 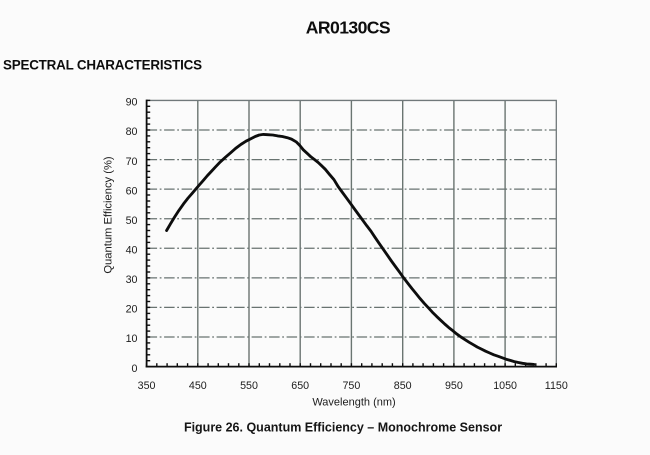 I want to click on svg-text: 750, so click(x=351, y=386).